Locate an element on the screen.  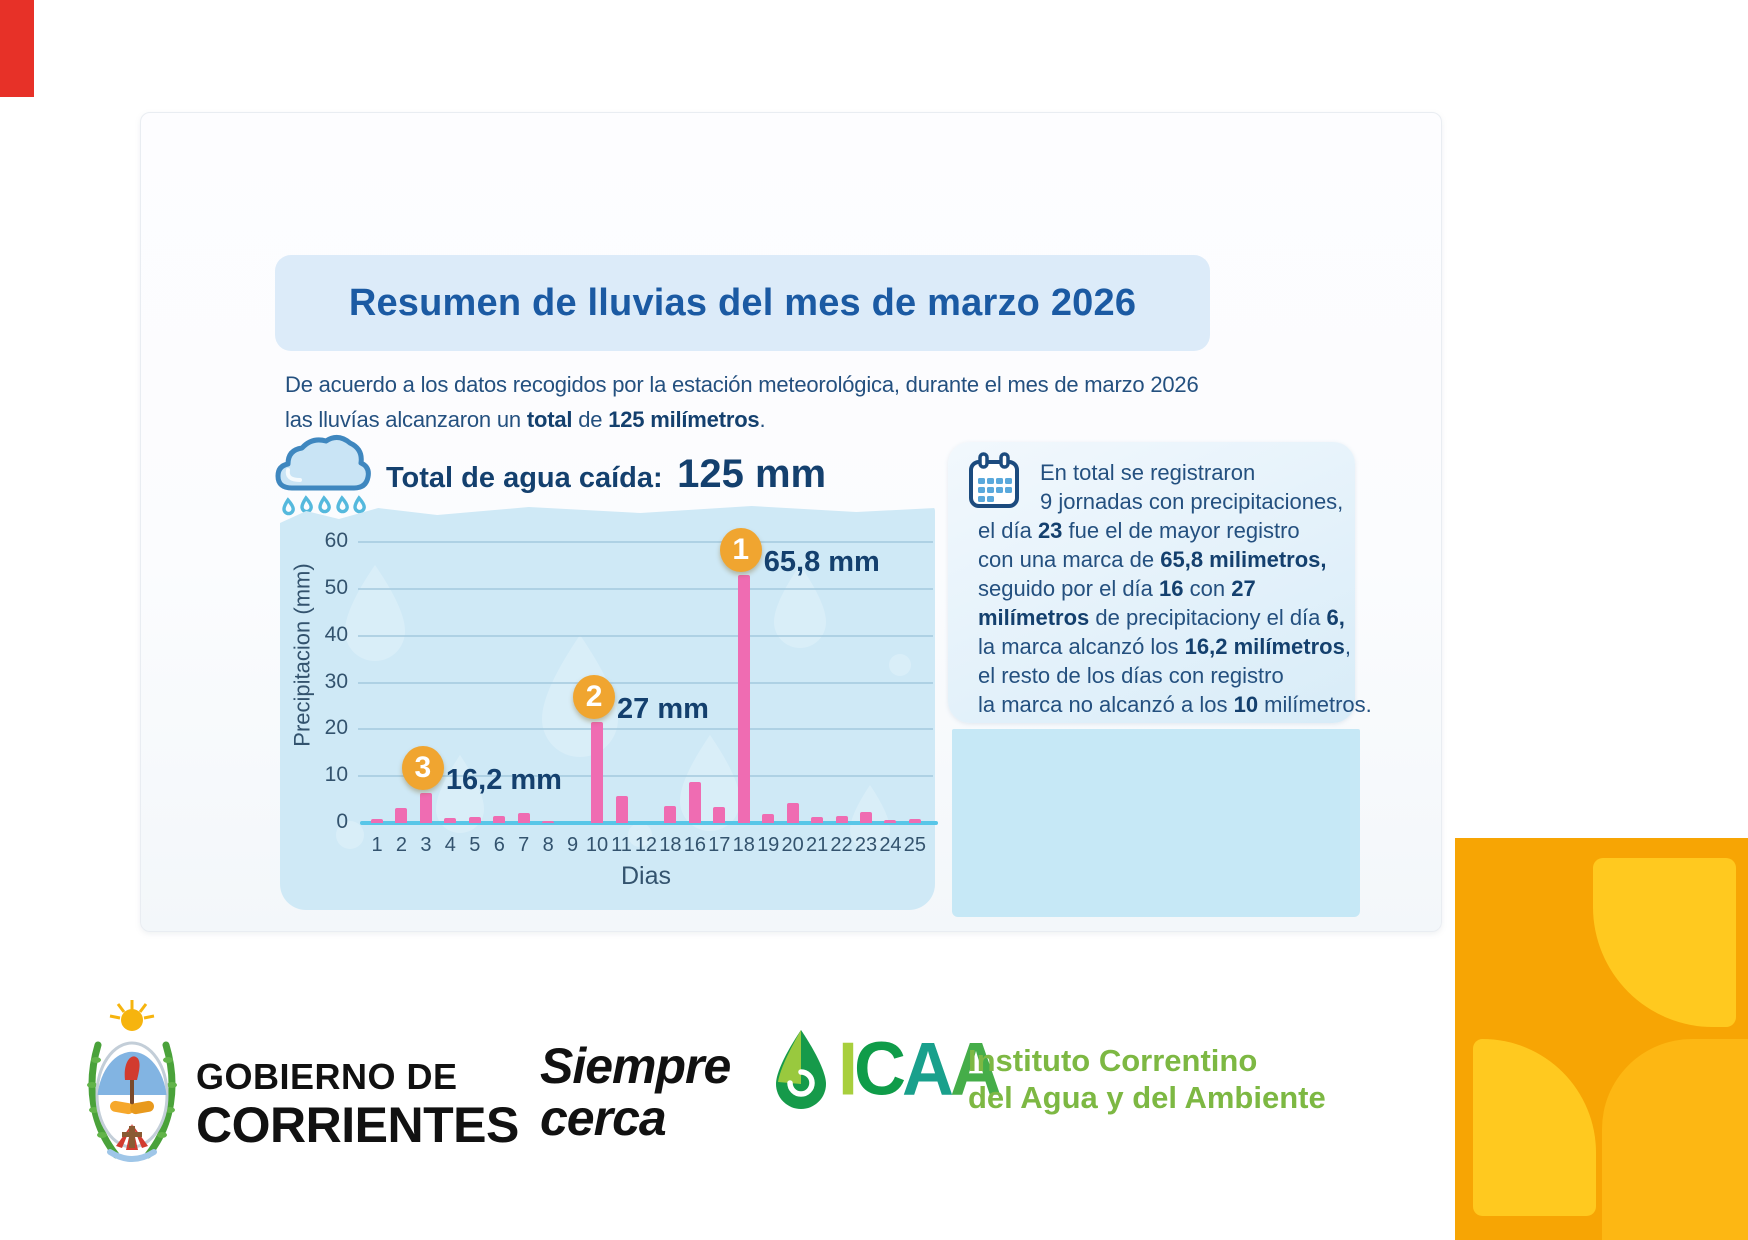
government-logo-line-2: CORRIENTES is located at coordinates (357, 1125).